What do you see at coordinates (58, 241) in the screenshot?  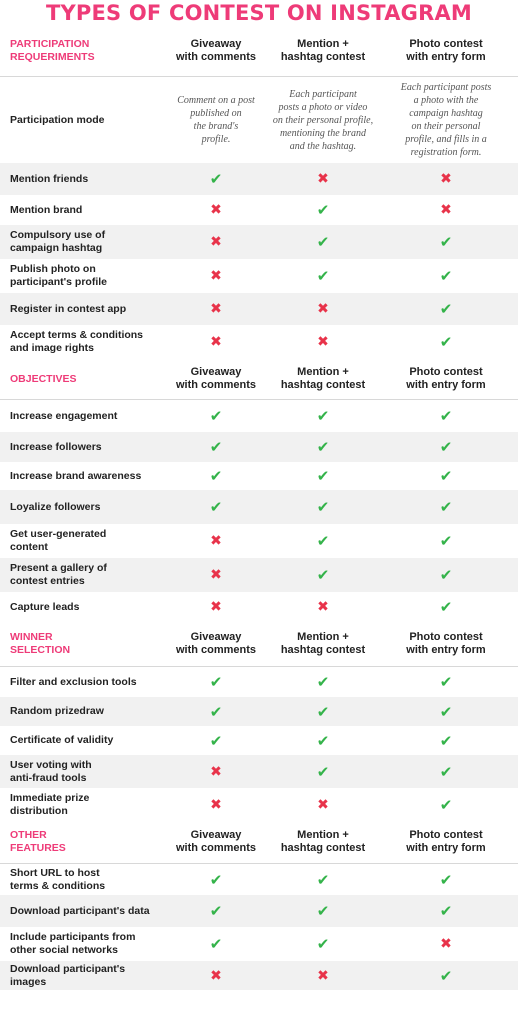 I see `row-label: Compulsory use of campaign hashtag` at bounding box center [58, 241].